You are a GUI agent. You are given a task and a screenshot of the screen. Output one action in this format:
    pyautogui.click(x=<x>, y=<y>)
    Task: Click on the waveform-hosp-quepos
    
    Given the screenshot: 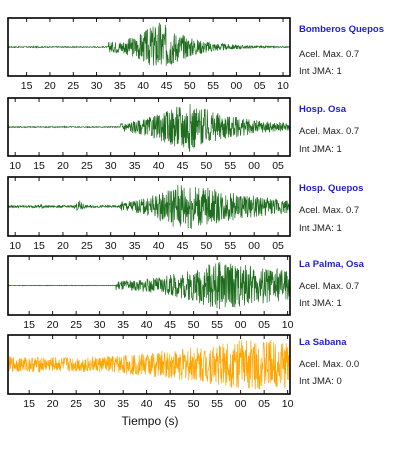 What is the action you would take?
    pyautogui.click(x=149, y=206)
    